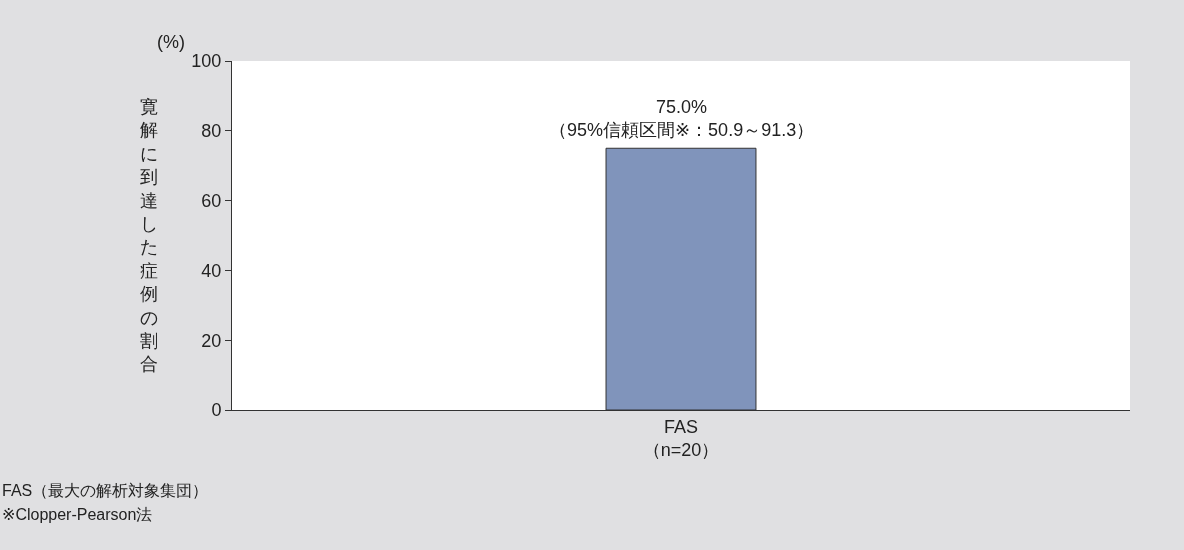  What do you see at coordinates (206, 61) in the screenshot?
I see `y-tick-label: 100` at bounding box center [206, 61].